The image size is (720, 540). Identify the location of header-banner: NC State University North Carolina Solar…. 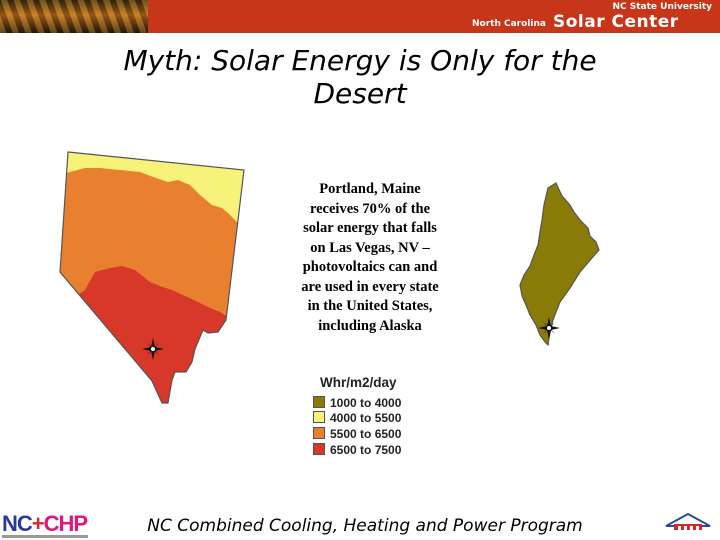
(360, 16).